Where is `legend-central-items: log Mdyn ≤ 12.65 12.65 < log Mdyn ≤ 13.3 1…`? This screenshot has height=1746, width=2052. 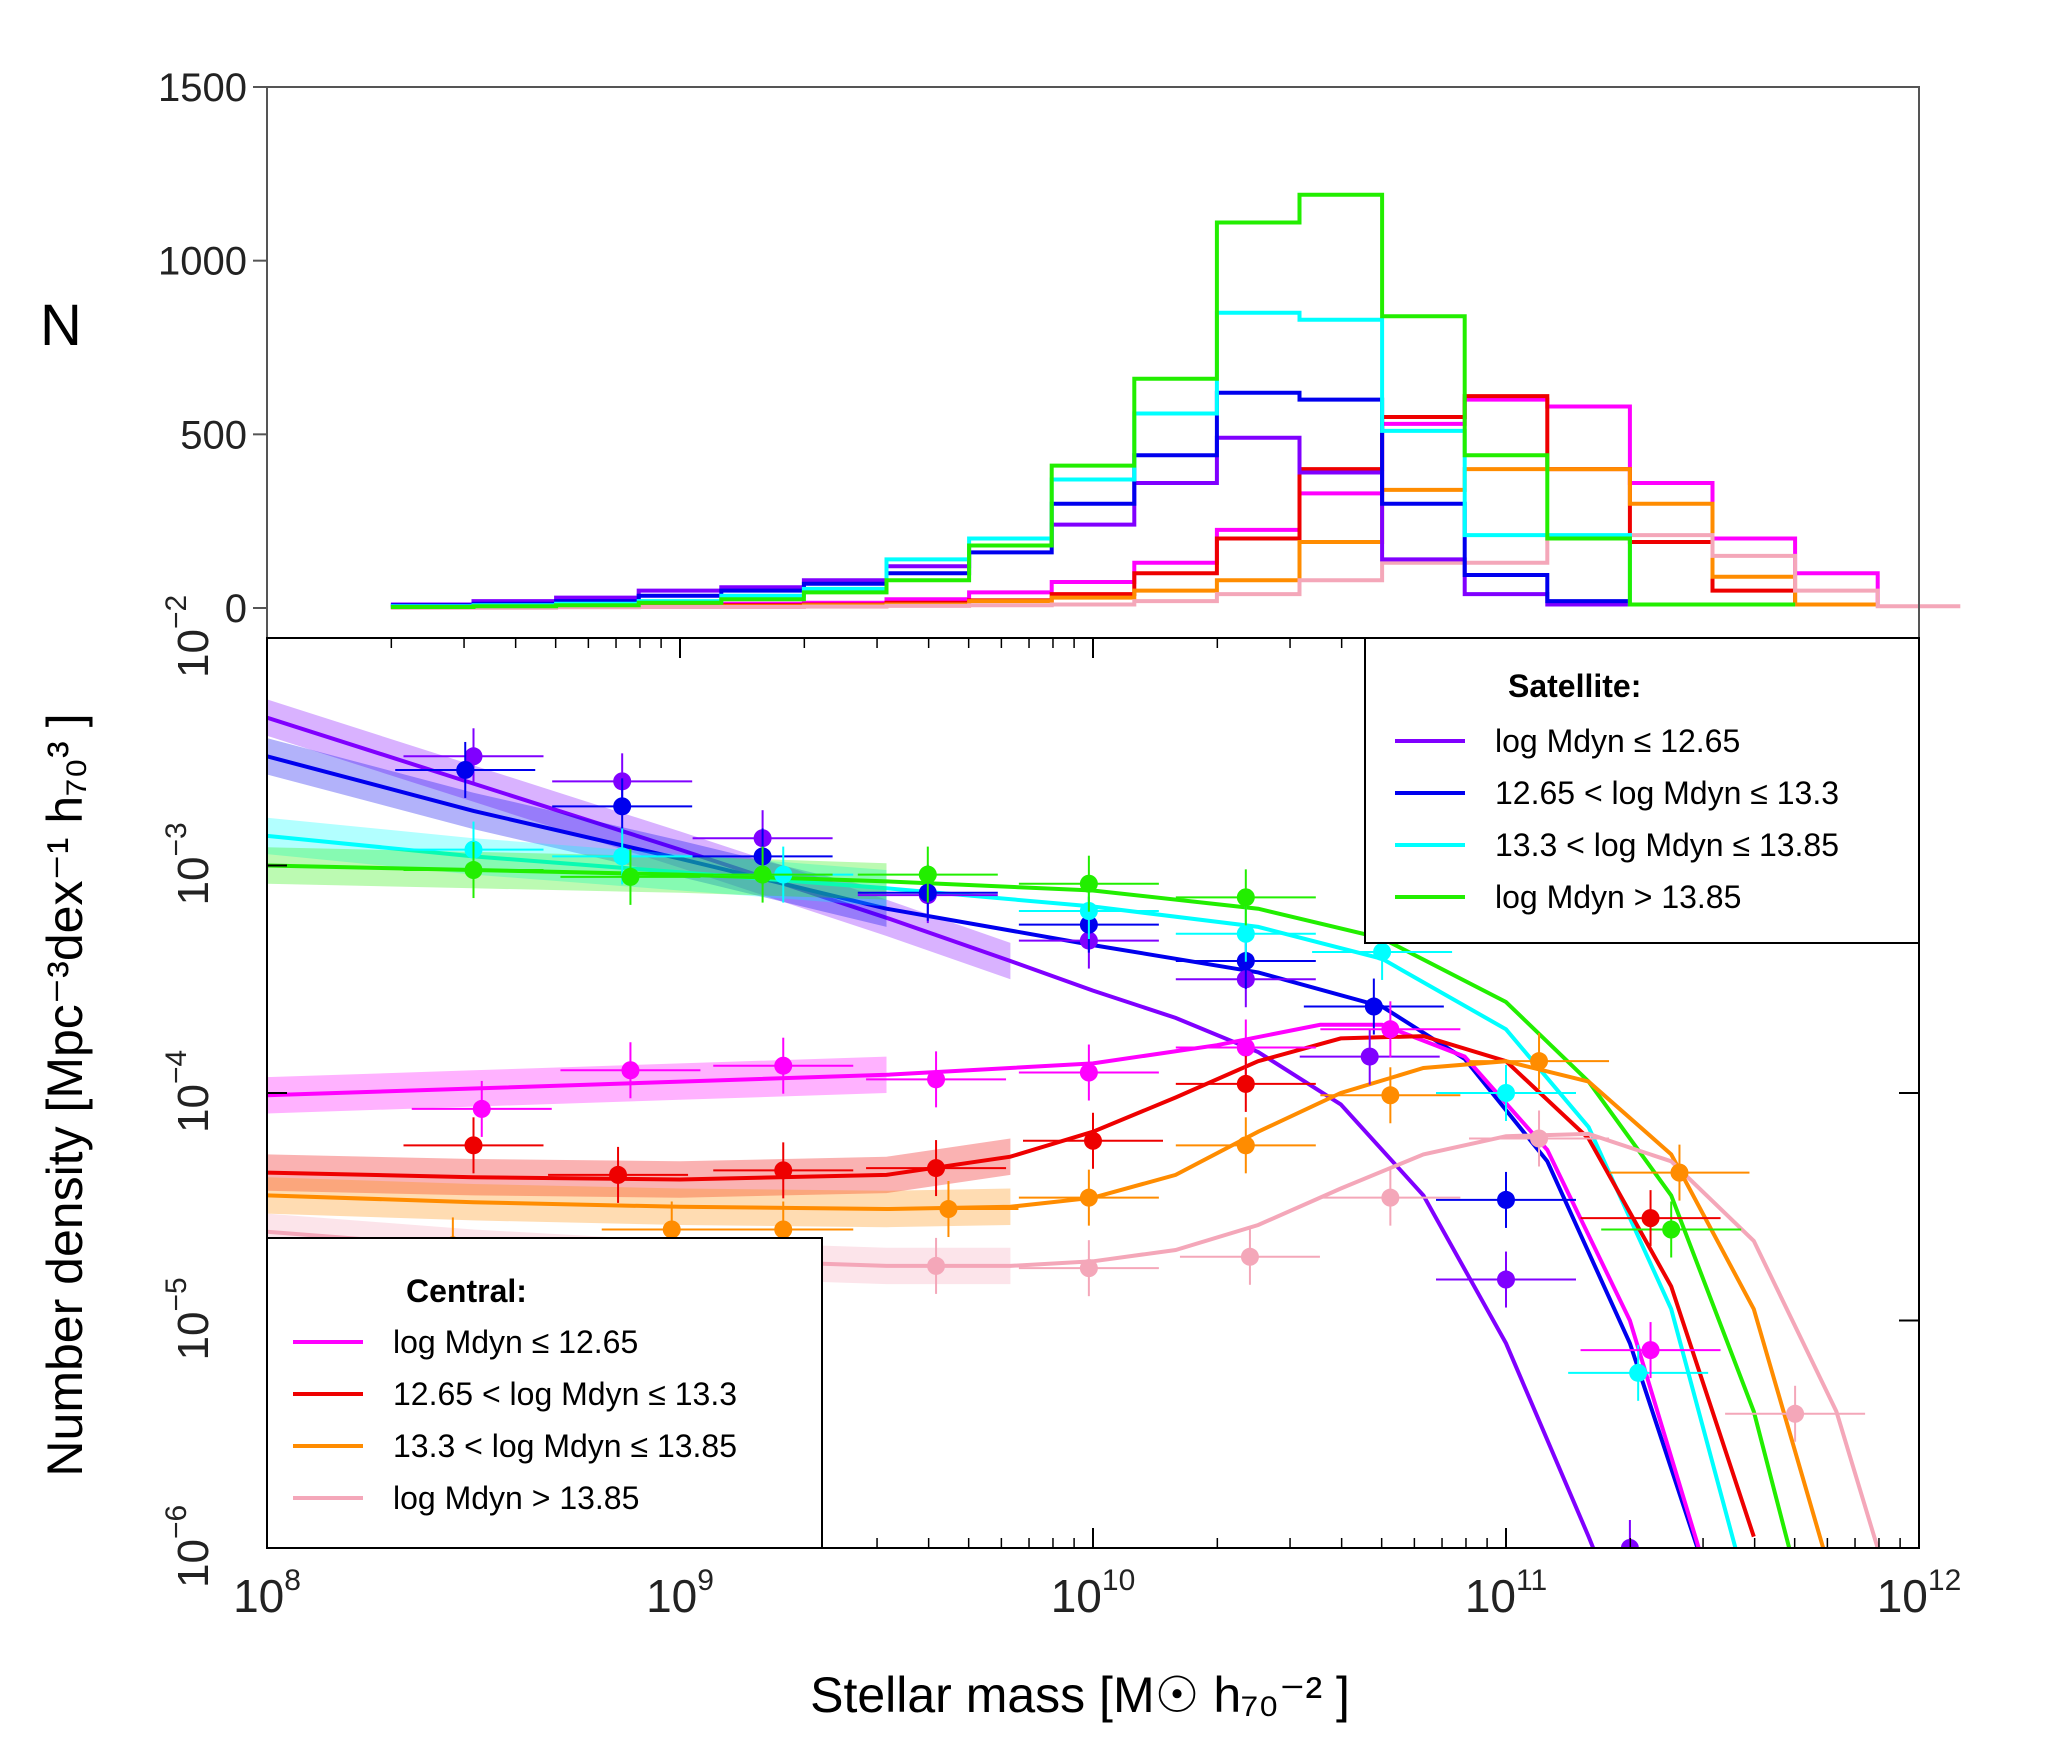 legend-central-items: log Mdyn ≤ 12.65 12.65 < log Mdyn ≤ 13.3 1… is located at coordinates (515, 1420).